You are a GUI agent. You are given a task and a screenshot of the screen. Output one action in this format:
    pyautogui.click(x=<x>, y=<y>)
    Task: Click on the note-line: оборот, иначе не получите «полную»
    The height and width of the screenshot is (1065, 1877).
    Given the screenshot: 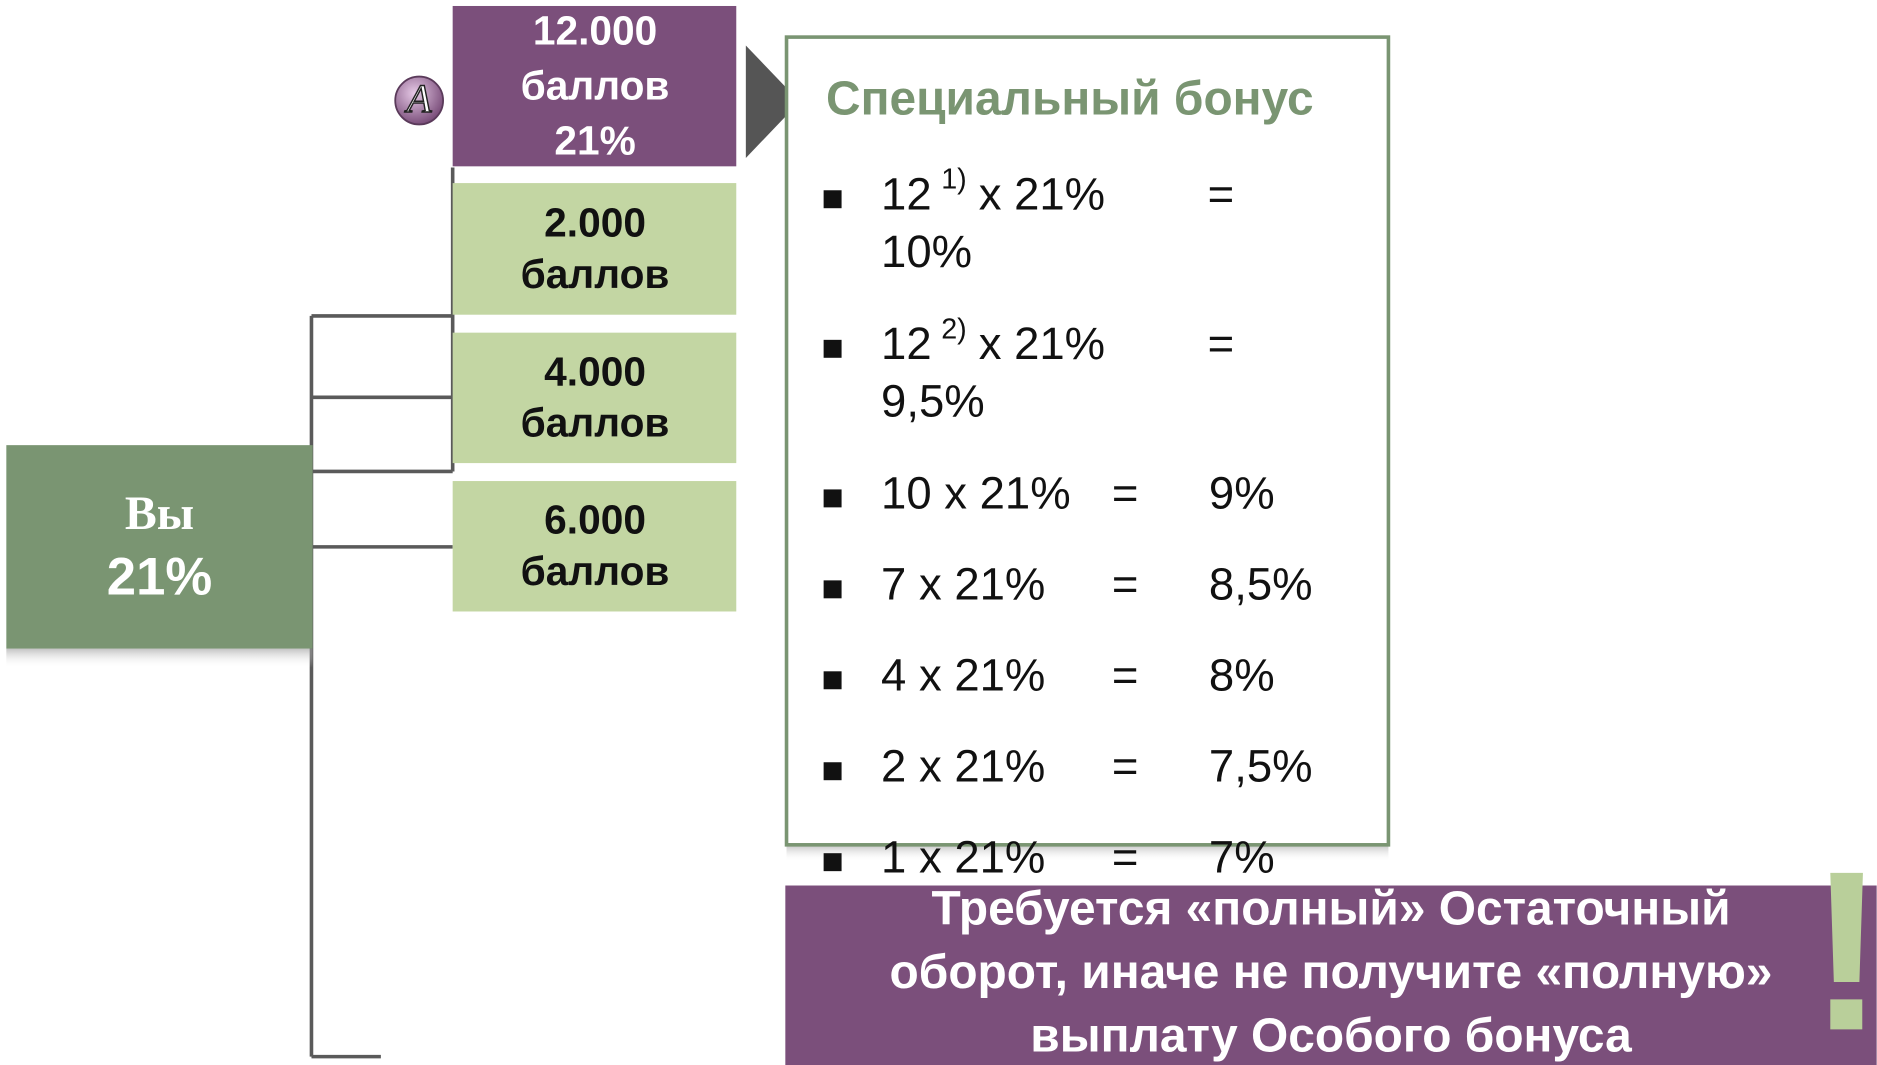 What is the action you would take?
    pyautogui.click(x=1331, y=972)
    